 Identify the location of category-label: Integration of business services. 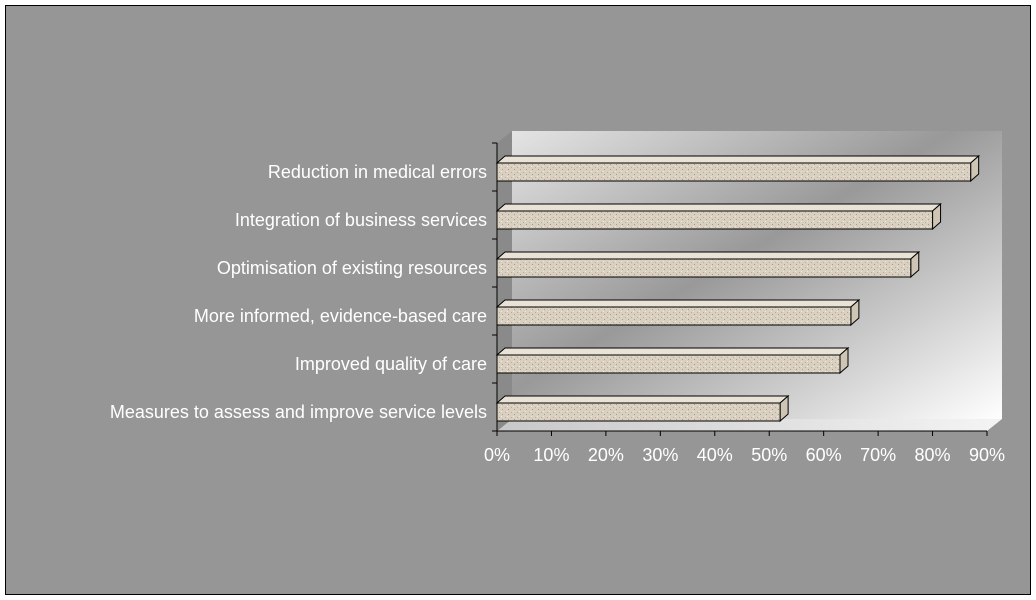
(361, 220).